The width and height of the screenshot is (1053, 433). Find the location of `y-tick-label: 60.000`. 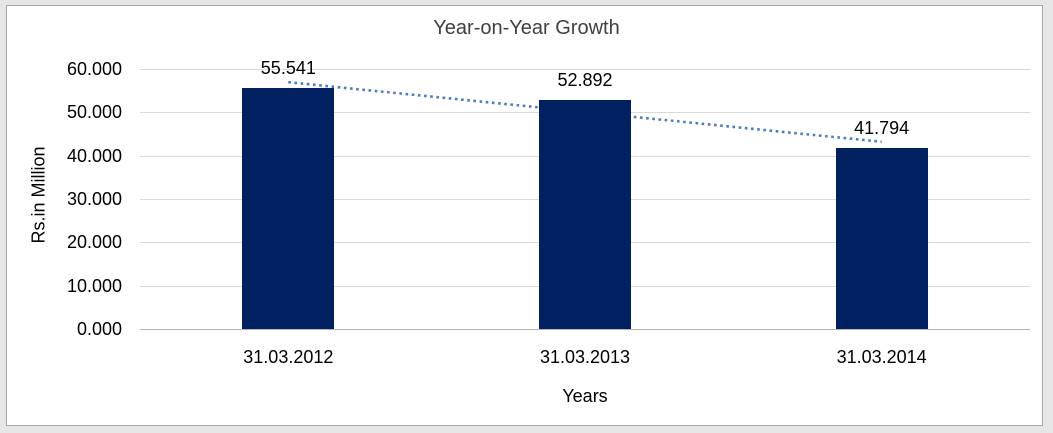

y-tick-label: 60.000 is located at coordinates (94, 69).